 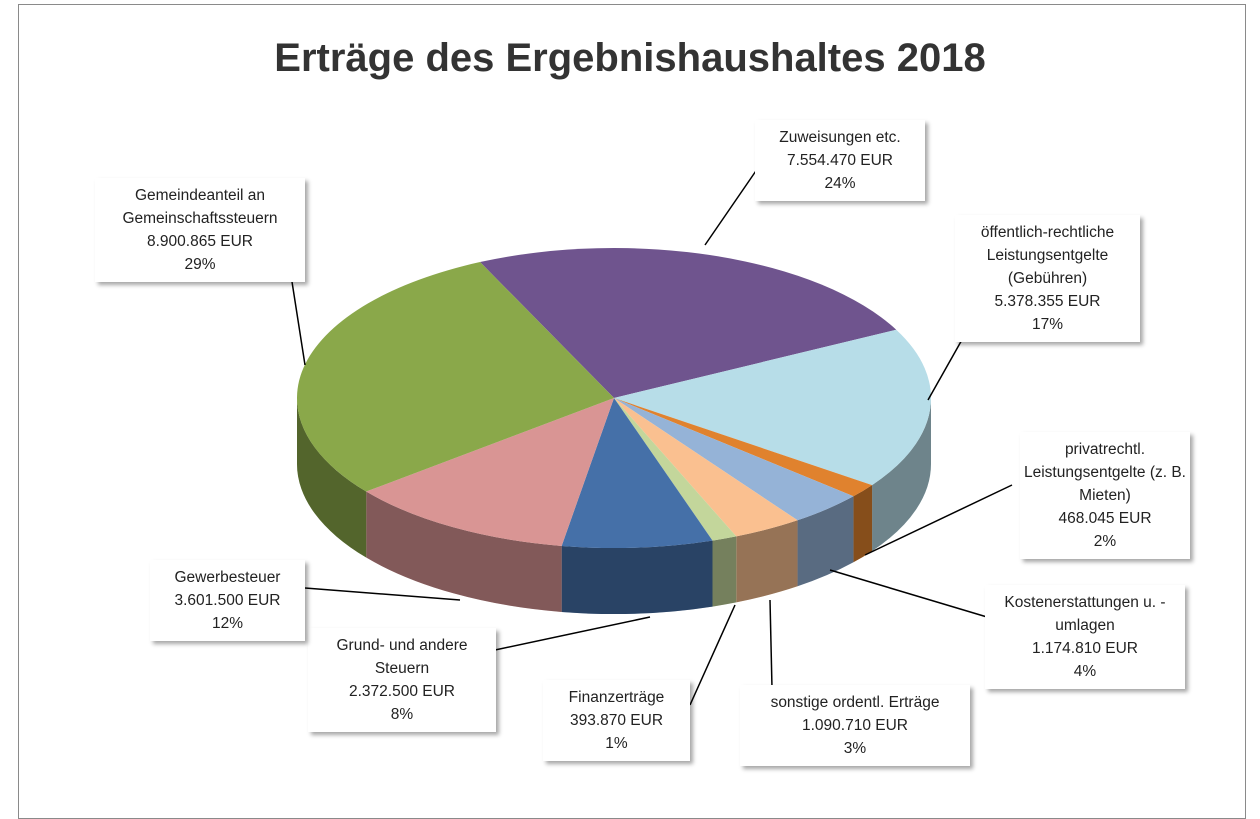 What do you see at coordinates (227, 623) in the screenshot?
I see `label-percent: 12%` at bounding box center [227, 623].